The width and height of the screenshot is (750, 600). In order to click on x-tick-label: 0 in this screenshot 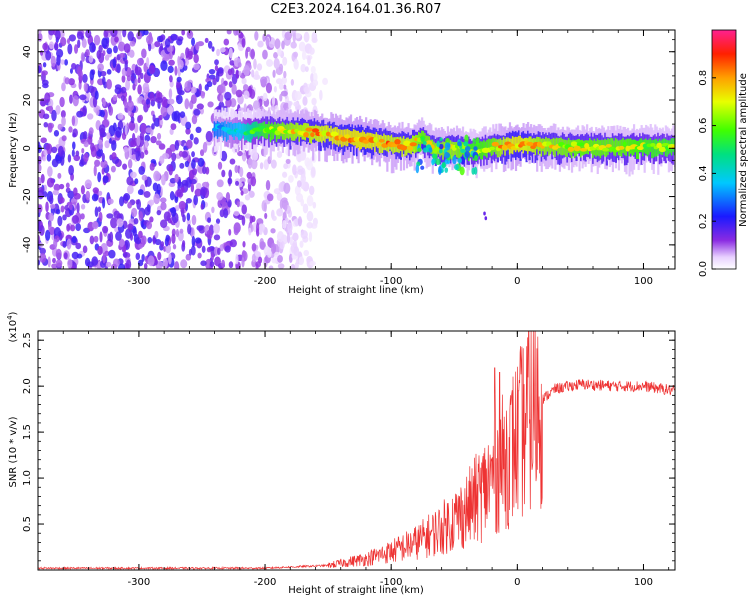, I will do `click(517, 281)`.